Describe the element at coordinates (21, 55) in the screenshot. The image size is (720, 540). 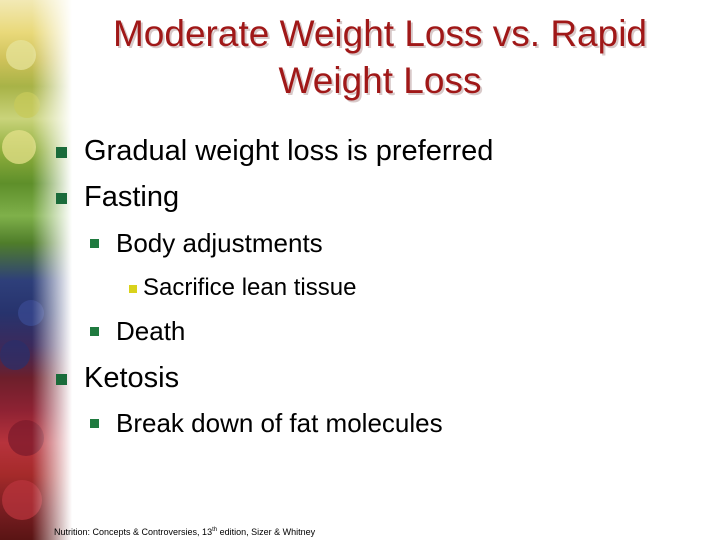
I see `corn-kernel-shape` at that location.